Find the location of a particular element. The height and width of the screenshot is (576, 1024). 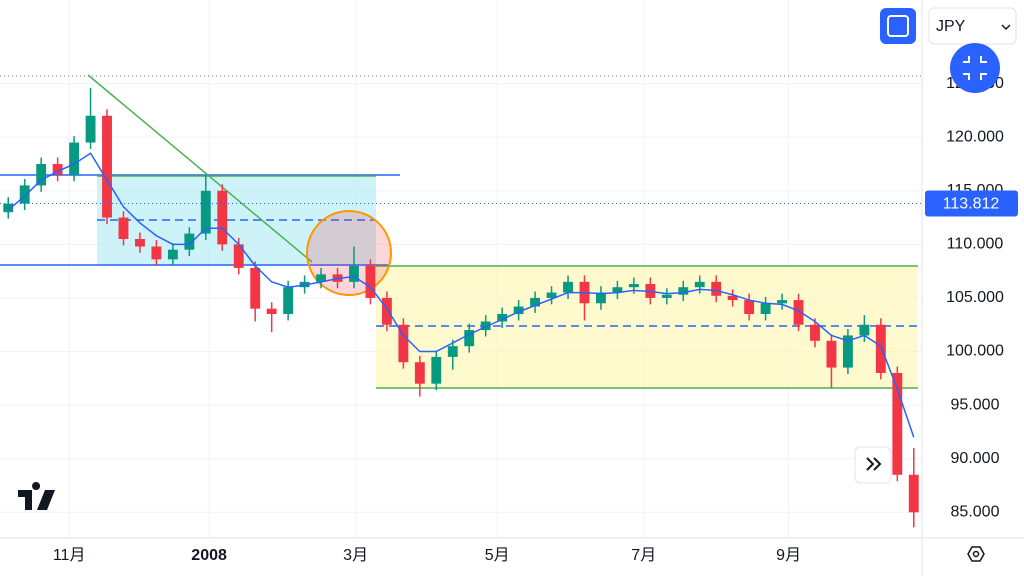

price-label: 113.812 is located at coordinates (971, 204).